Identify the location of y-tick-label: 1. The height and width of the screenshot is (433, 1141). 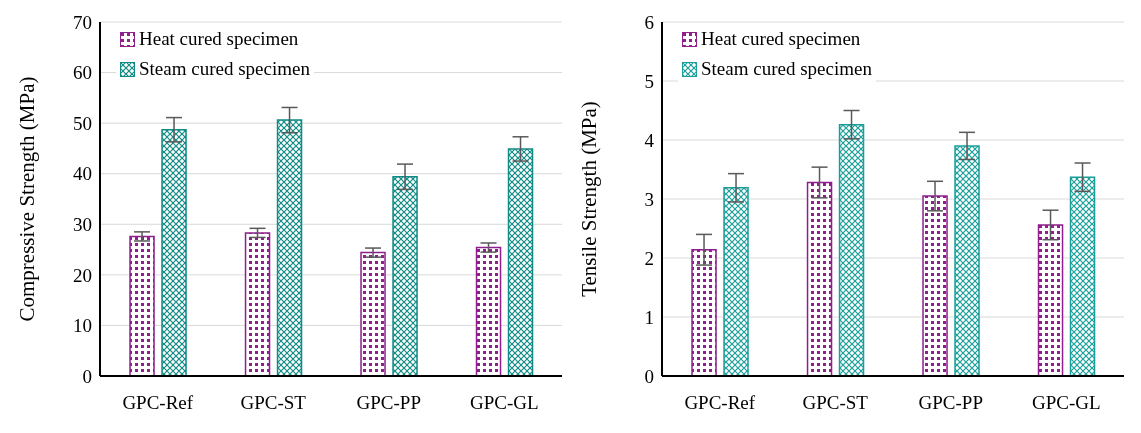
(649, 317).